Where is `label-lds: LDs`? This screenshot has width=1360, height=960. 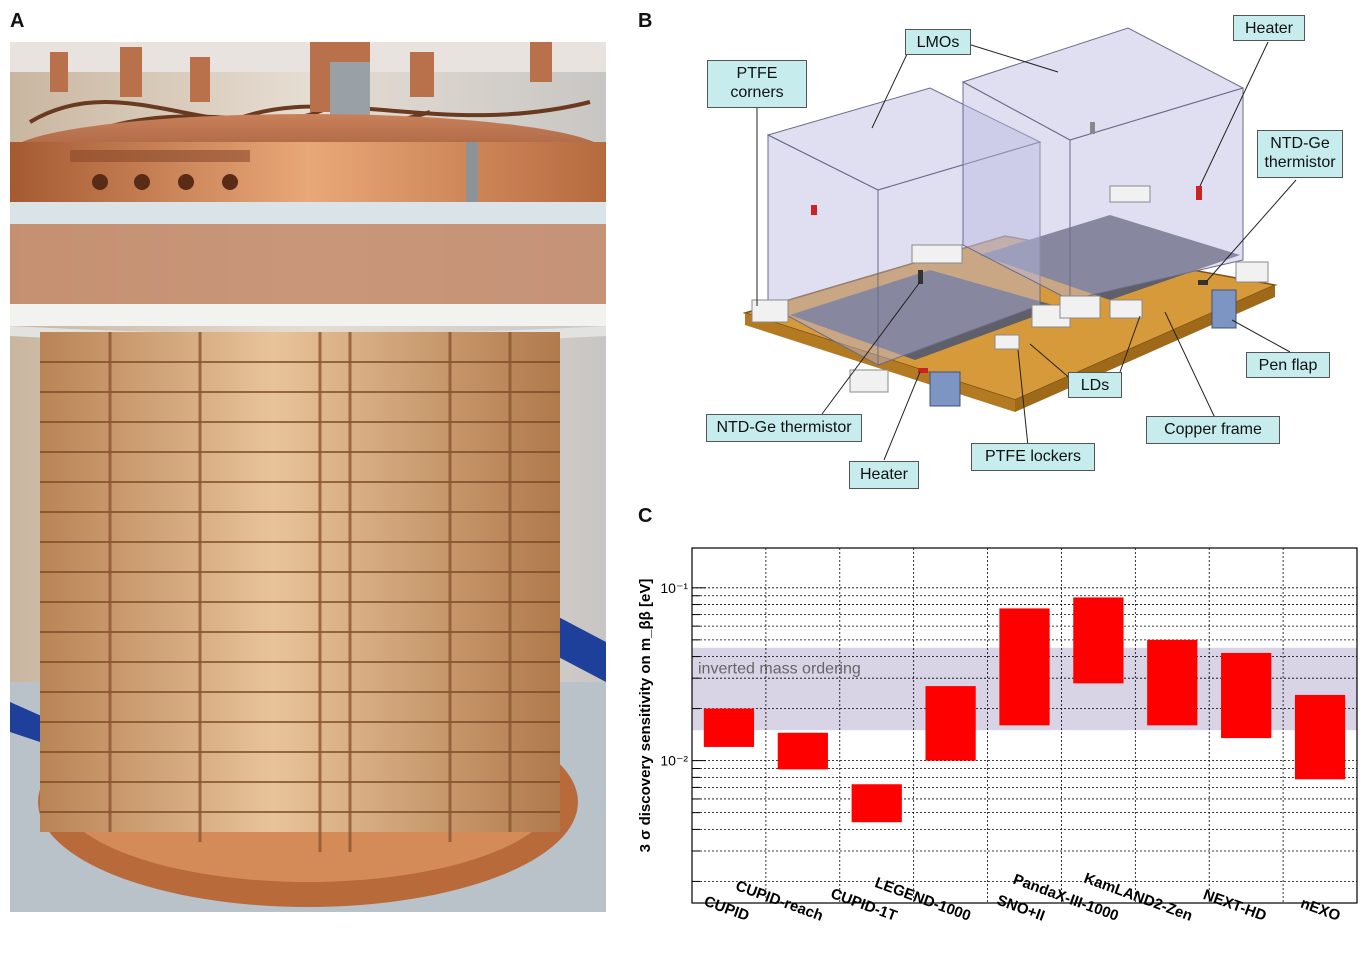
label-lds: LDs is located at coordinates (1095, 385).